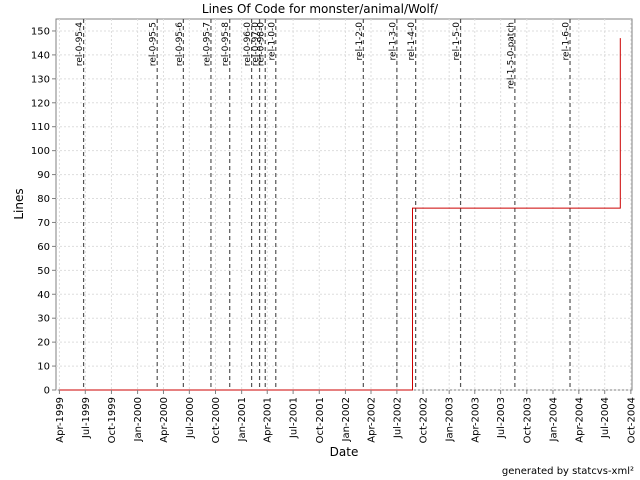  I want to click on release-marker-label: rel-1-6-0, so click(567, 41).